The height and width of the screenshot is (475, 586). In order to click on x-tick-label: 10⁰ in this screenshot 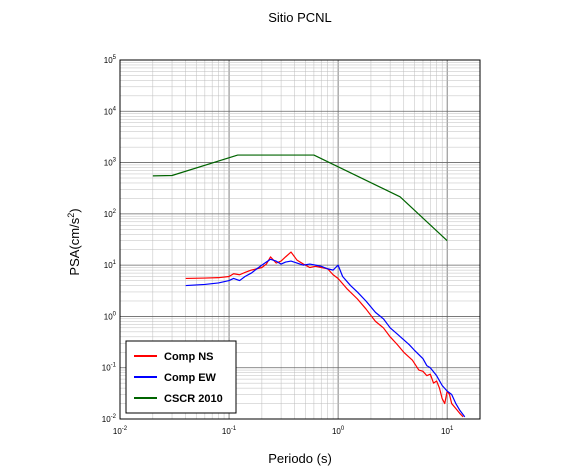, I will do `click(338, 431)`.